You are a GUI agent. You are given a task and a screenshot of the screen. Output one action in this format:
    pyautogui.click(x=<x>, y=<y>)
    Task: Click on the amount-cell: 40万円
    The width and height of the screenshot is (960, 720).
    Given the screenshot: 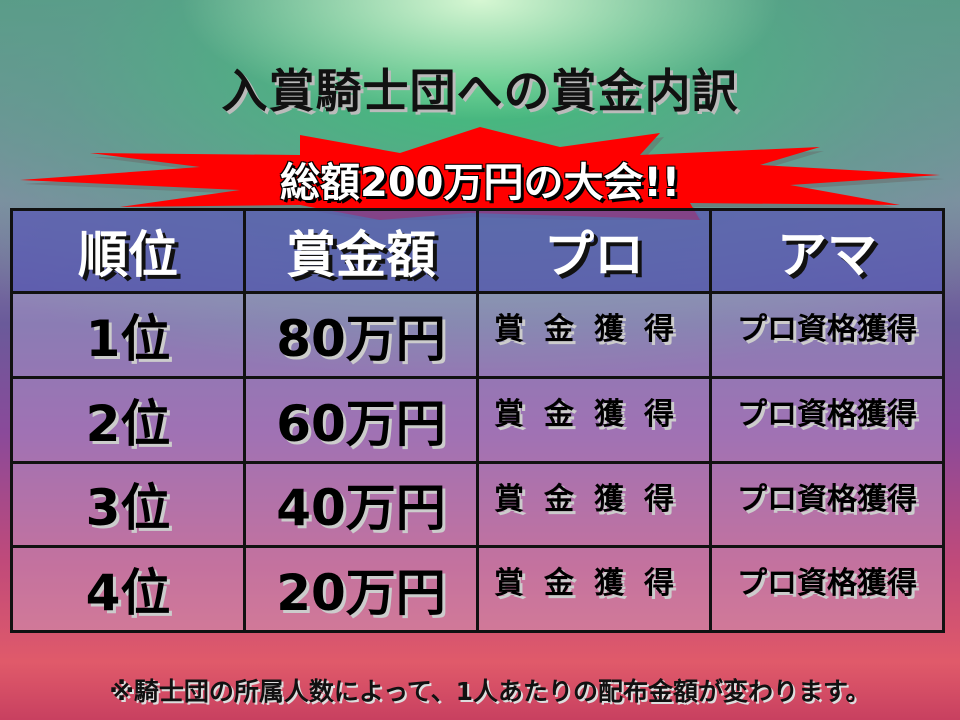 What is the action you would take?
    pyautogui.click(x=361, y=504)
    